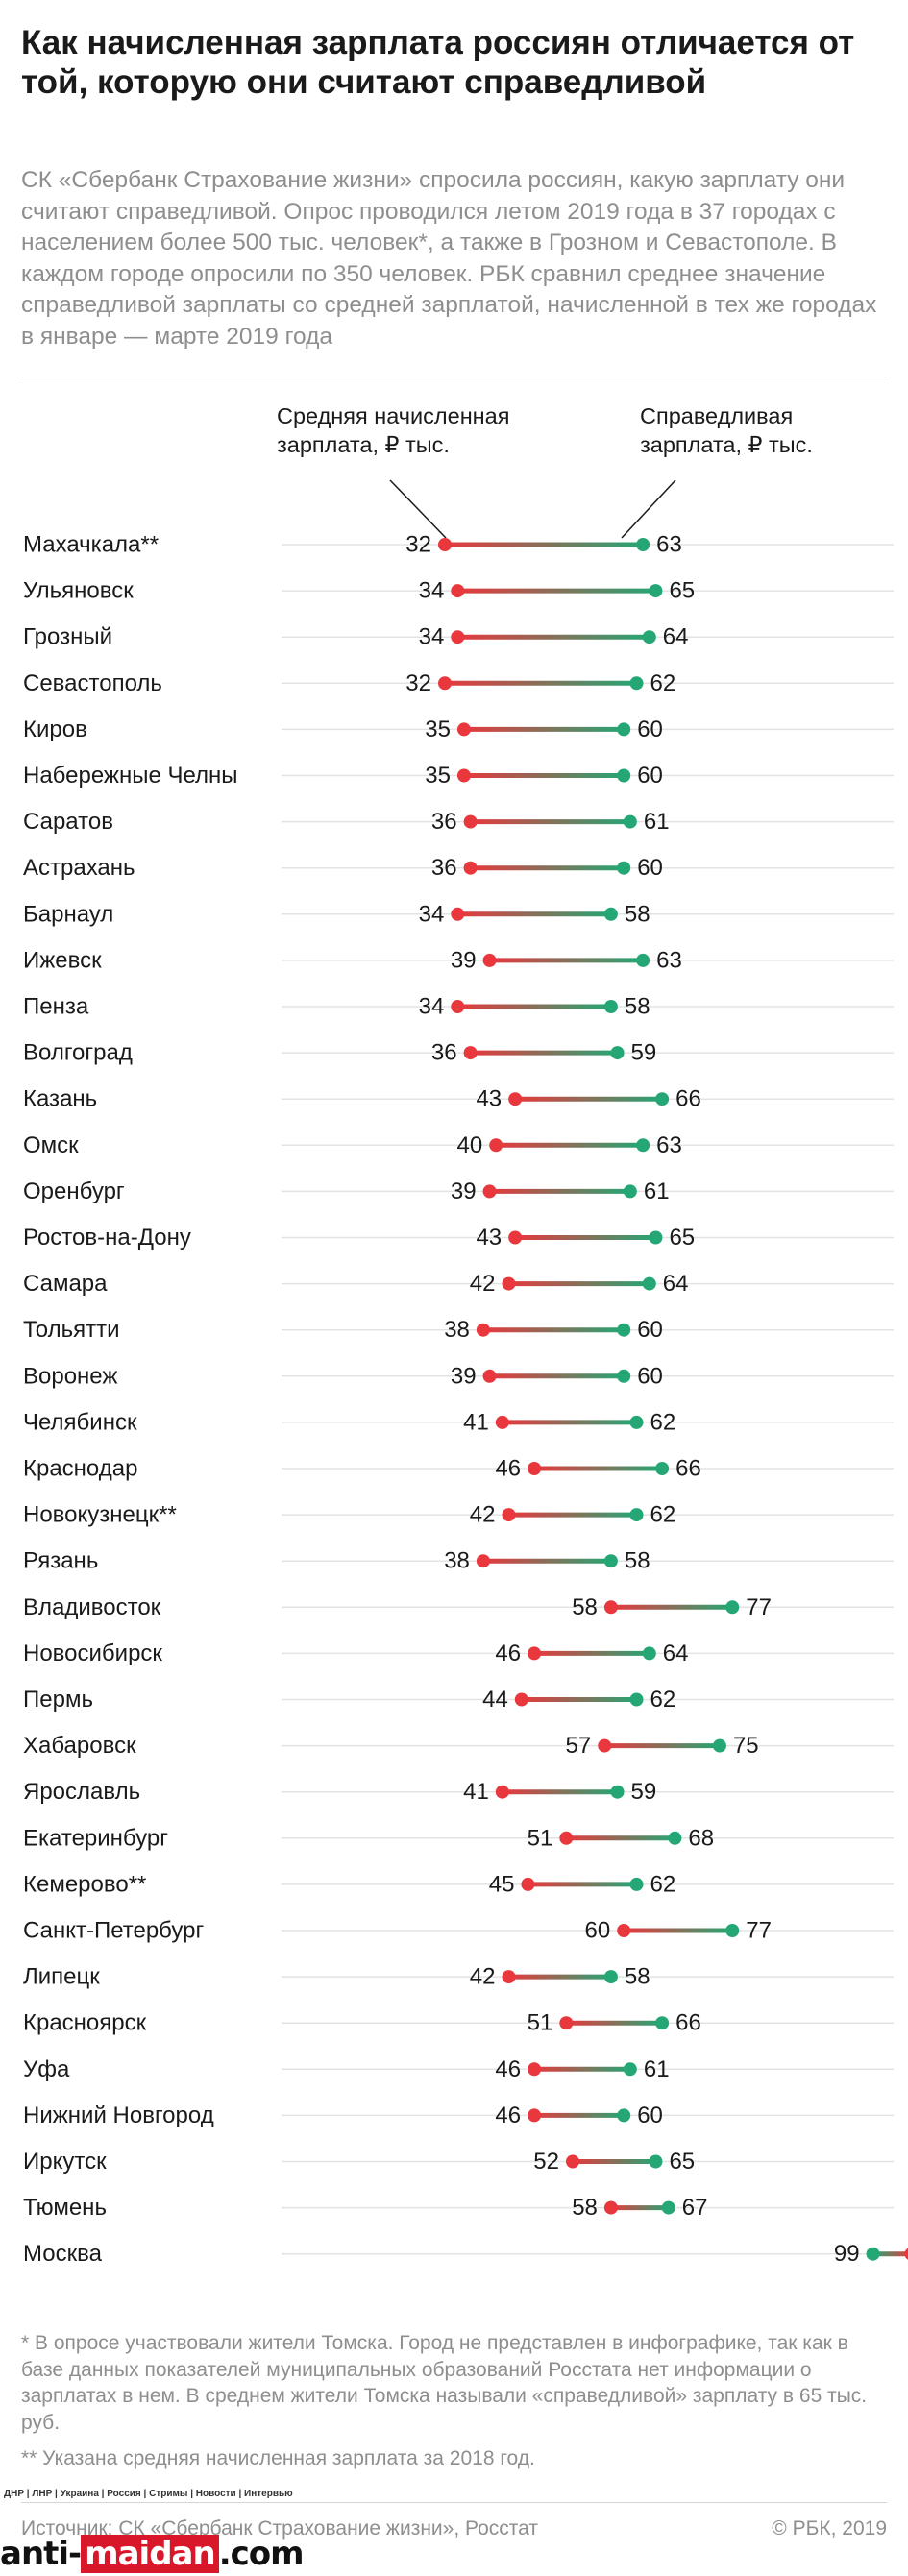  I want to click on accrued-value-label: 36, so click(444, 1053).